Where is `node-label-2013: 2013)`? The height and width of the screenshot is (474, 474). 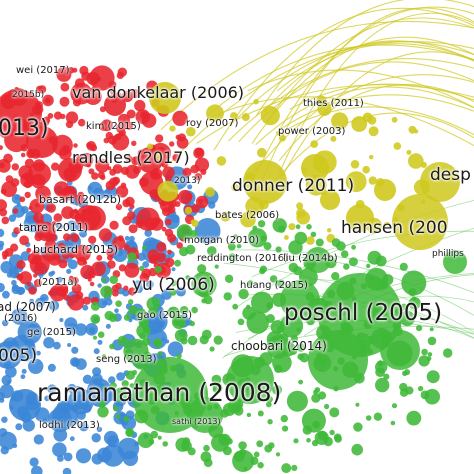 node-label-2013: 2013) is located at coordinates (187, 181).